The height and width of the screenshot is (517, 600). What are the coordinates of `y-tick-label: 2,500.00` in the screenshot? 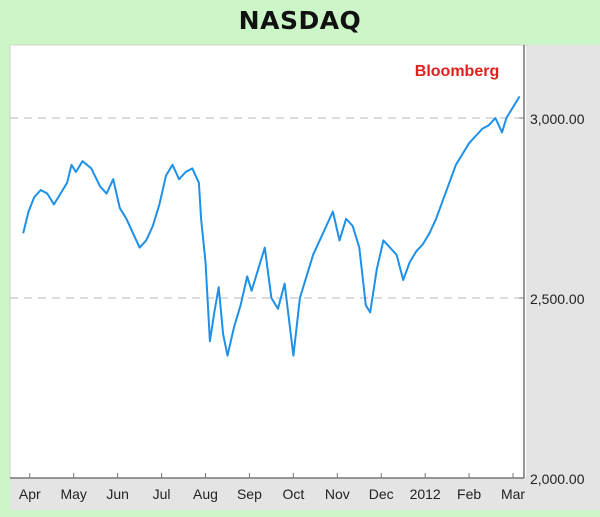 It's located at (557, 299).